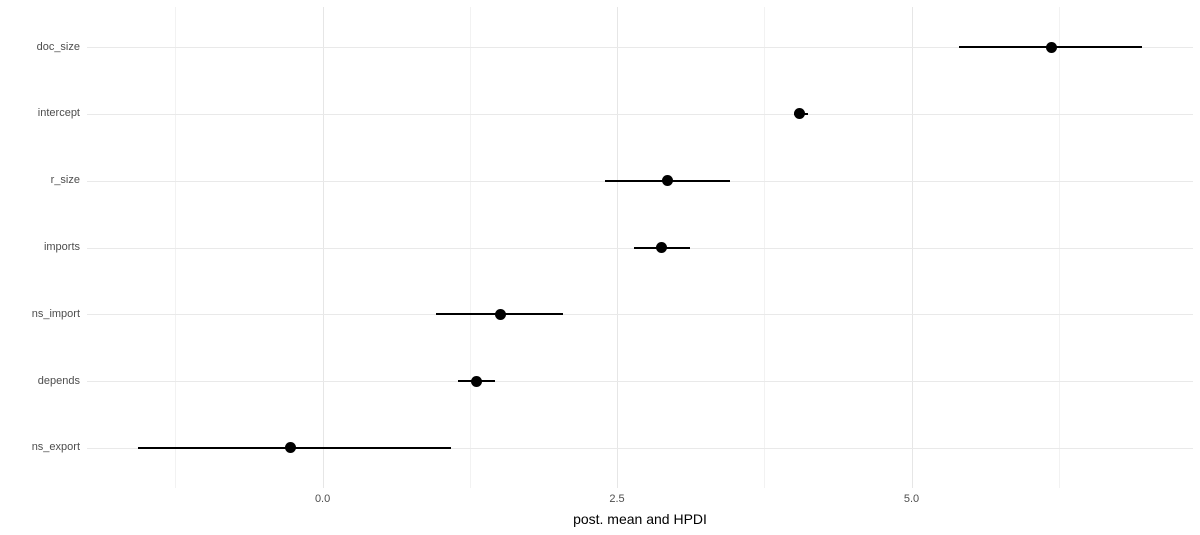 The width and height of the screenshot is (1200, 535). What do you see at coordinates (640, 382) in the screenshot?
I see `gridline-y-depends` at bounding box center [640, 382].